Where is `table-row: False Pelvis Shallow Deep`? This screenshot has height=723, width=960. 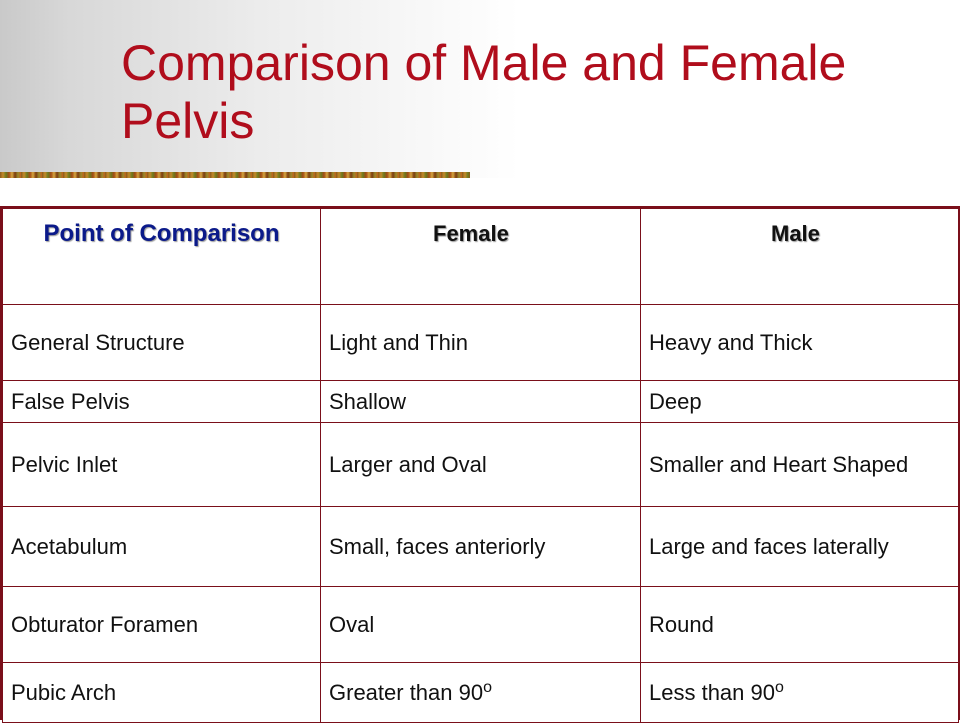 table-row: False Pelvis Shallow Deep is located at coordinates (480, 401).